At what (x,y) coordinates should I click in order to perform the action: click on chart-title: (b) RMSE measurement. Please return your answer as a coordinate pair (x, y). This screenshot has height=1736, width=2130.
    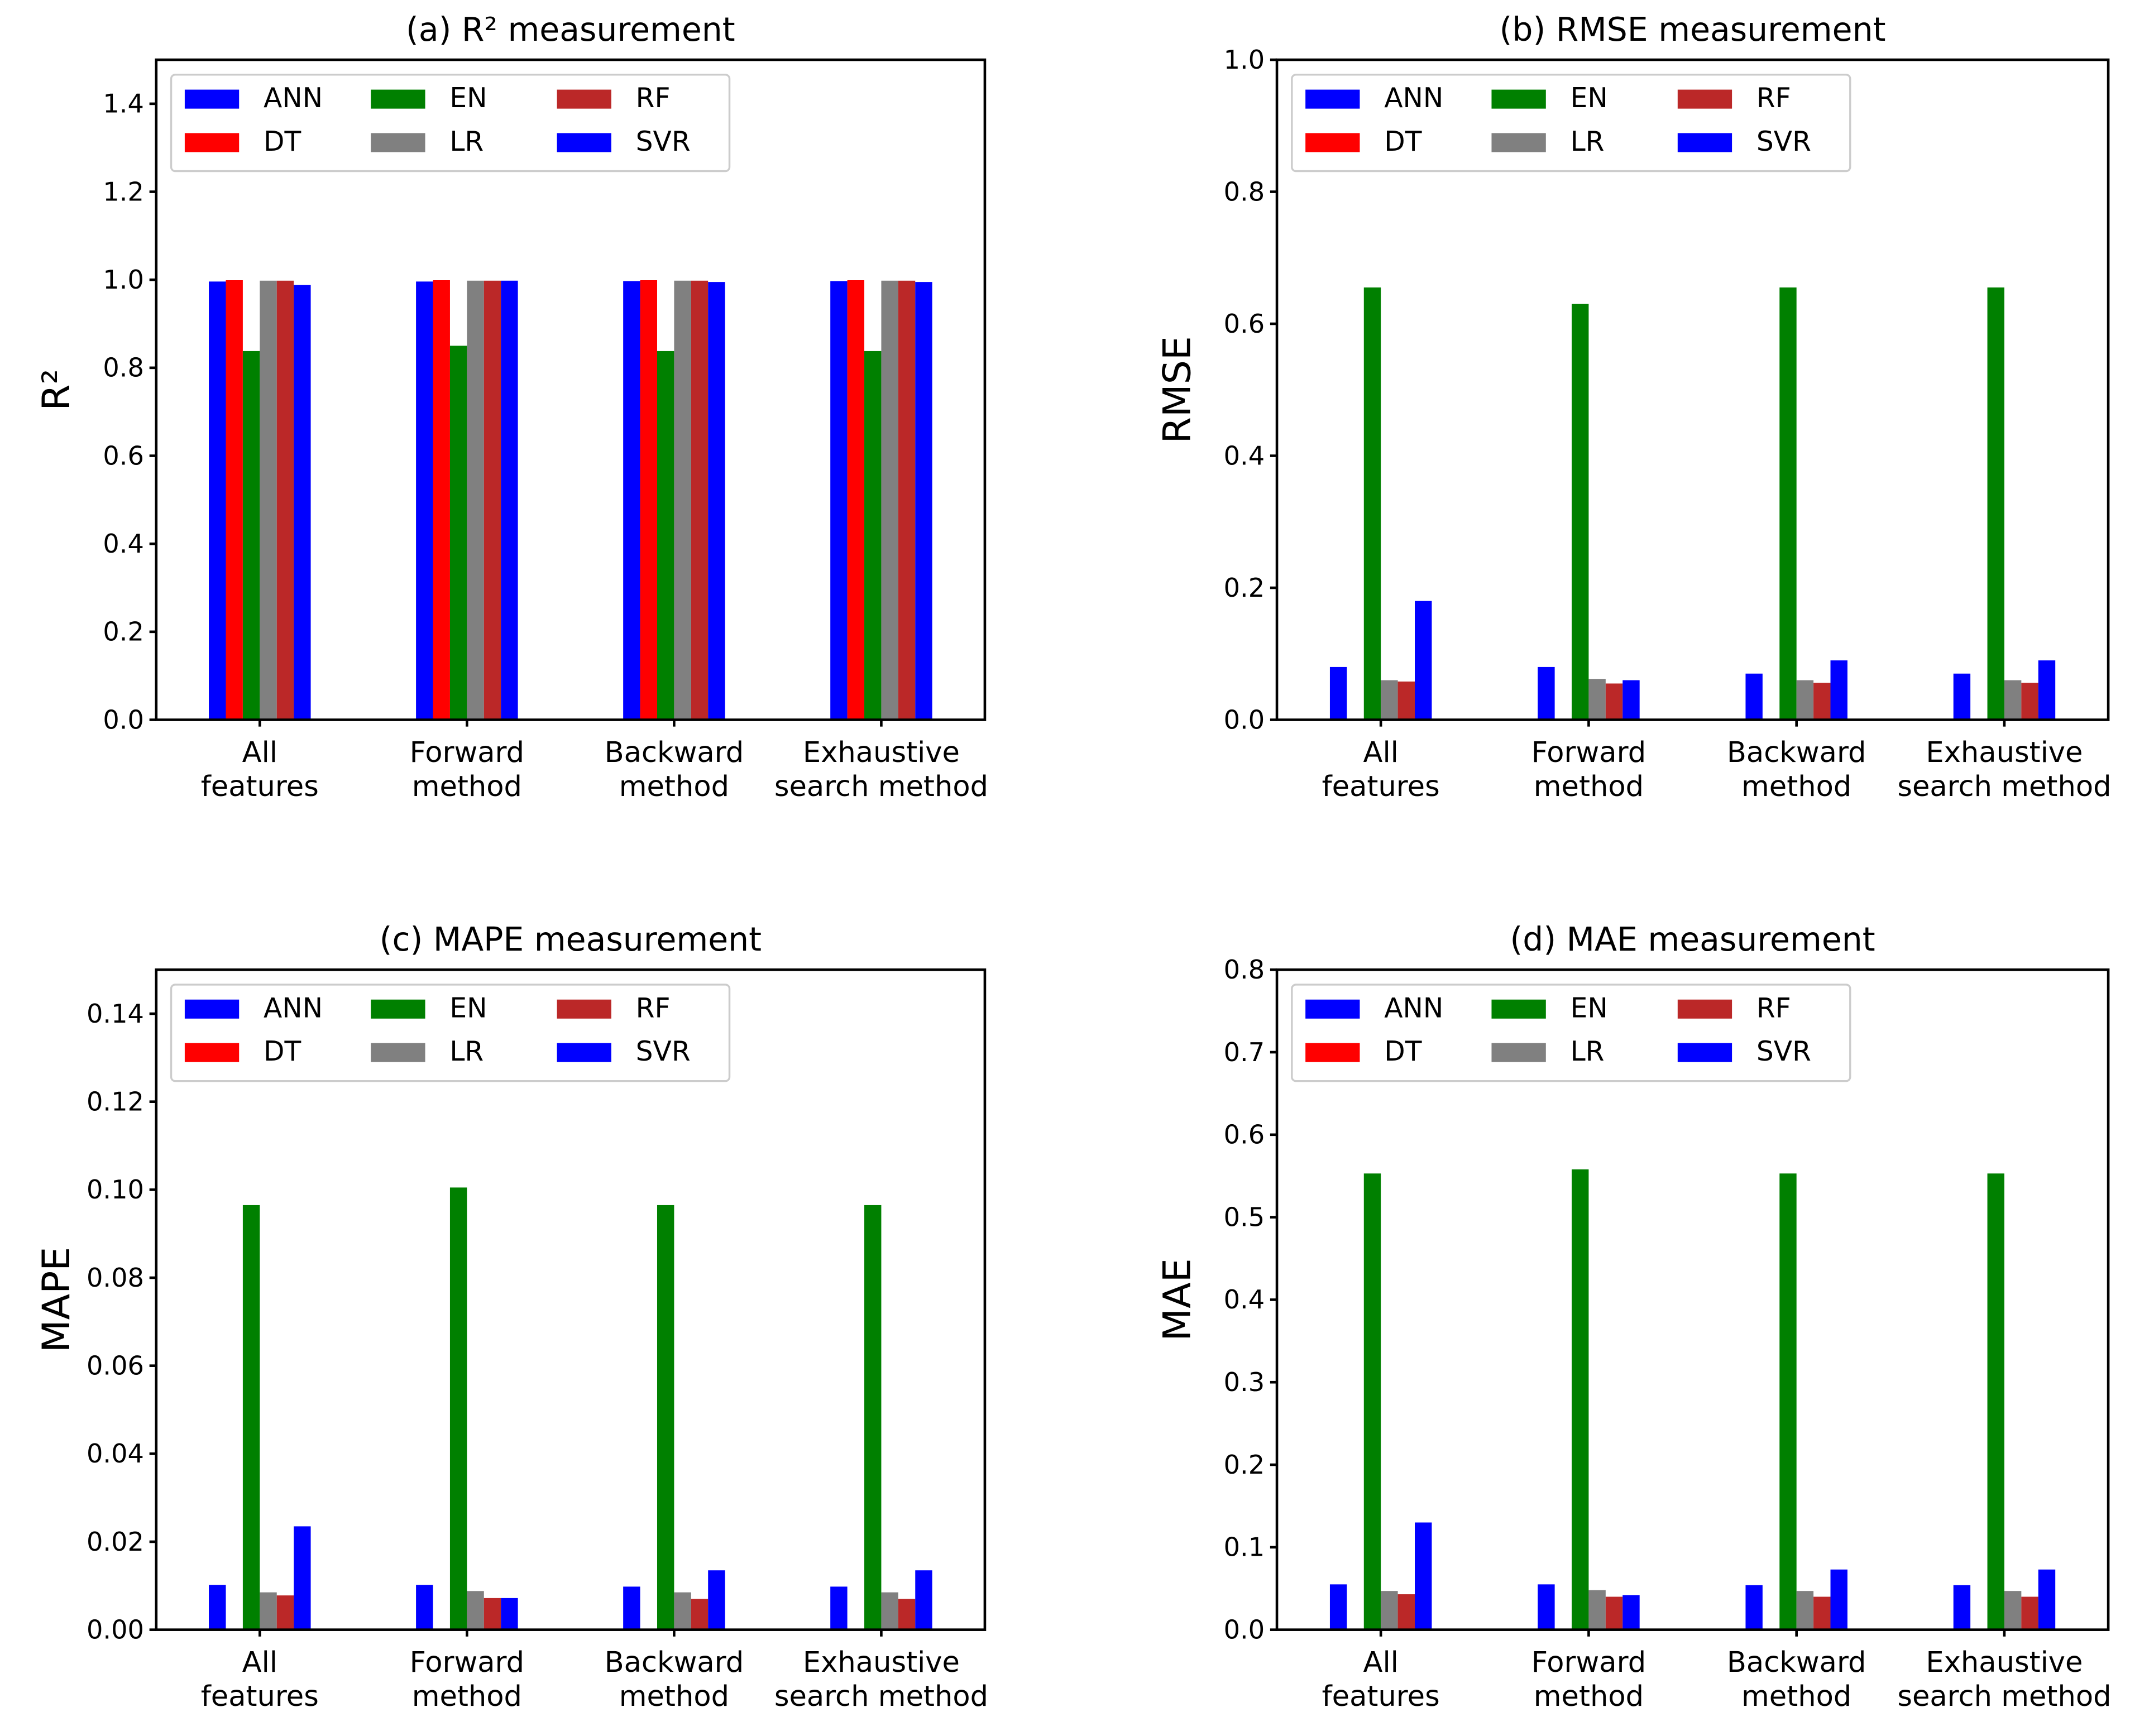
    Looking at the image, I should click on (1693, 30).